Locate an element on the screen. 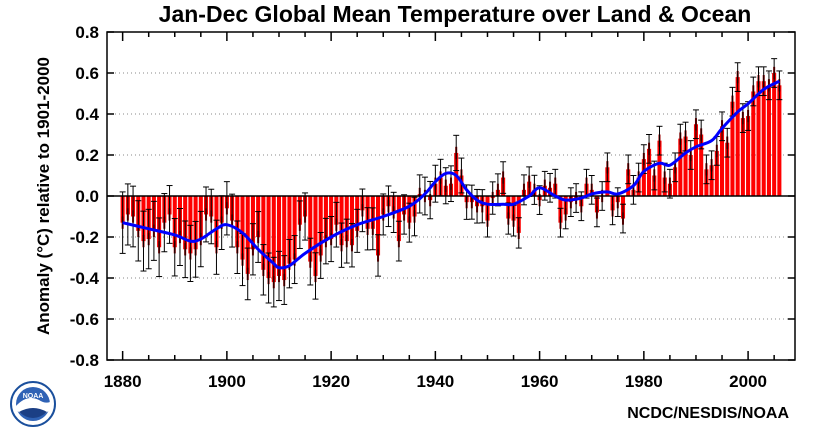 The image size is (825, 427). y-tick-label: 0.6 is located at coordinates (87, 73).